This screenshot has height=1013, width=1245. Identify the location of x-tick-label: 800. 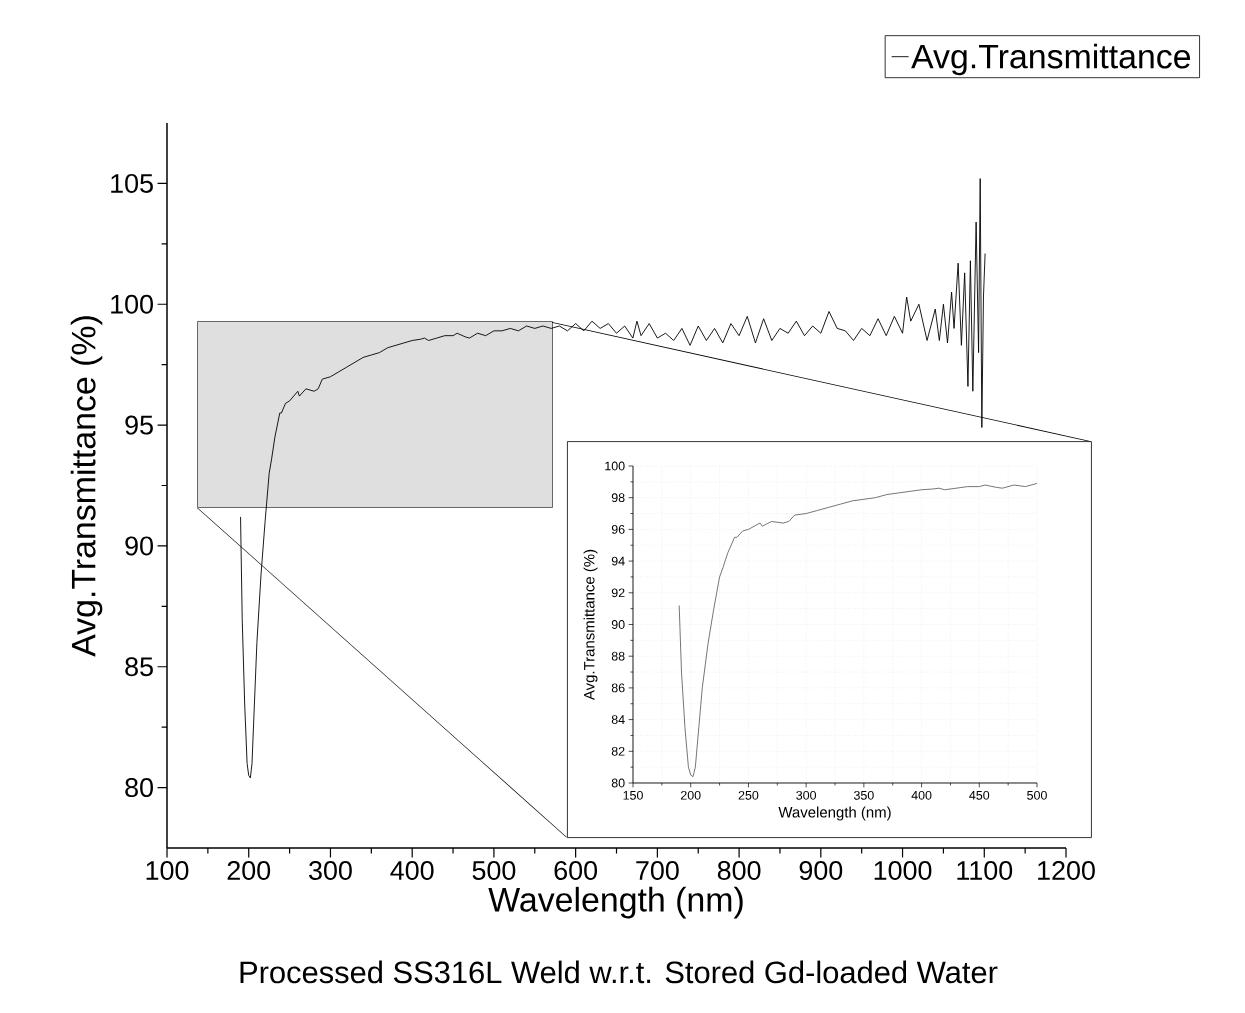
(739, 870).